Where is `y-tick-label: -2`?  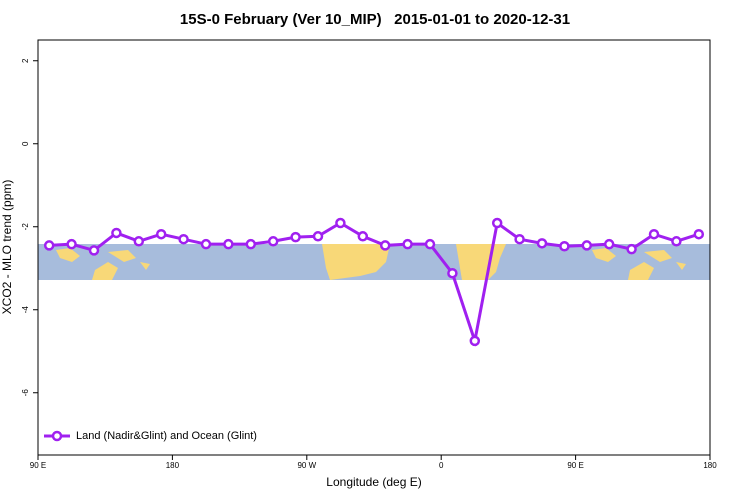 y-tick-label: -2 is located at coordinates (25, 227).